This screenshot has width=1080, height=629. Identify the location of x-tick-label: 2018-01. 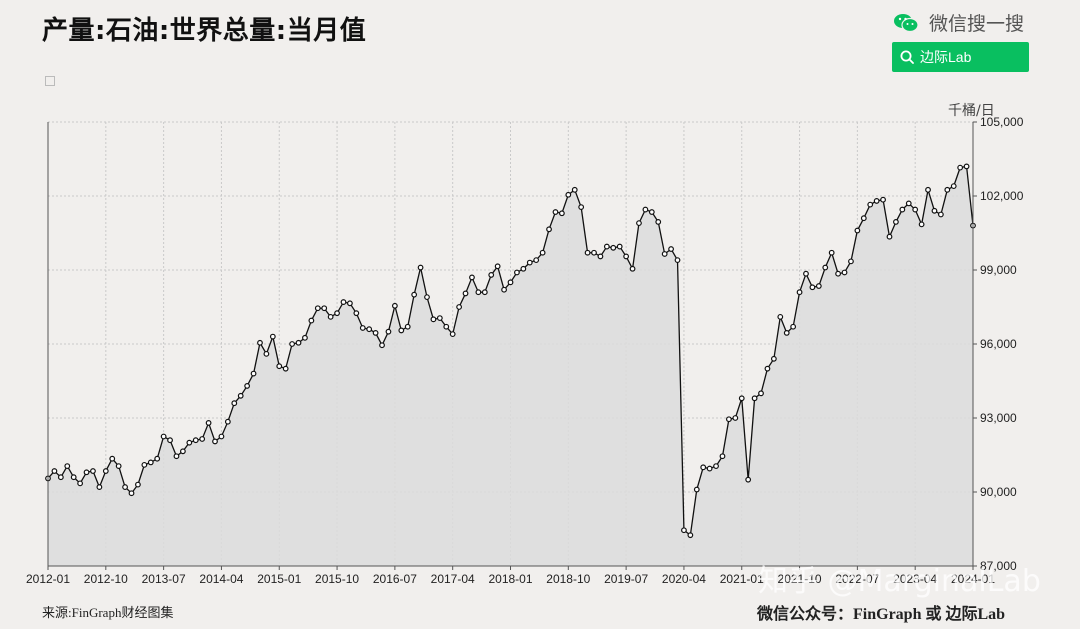
(510, 579).